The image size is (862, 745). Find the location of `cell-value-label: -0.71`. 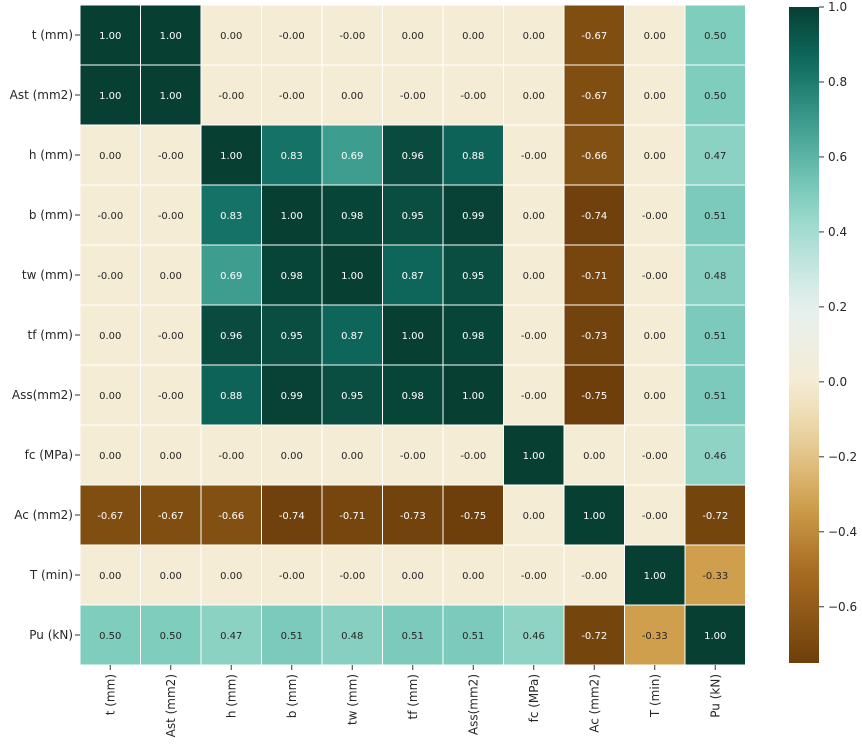

cell-value-label: -0.71 is located at coordinates (594, 276).